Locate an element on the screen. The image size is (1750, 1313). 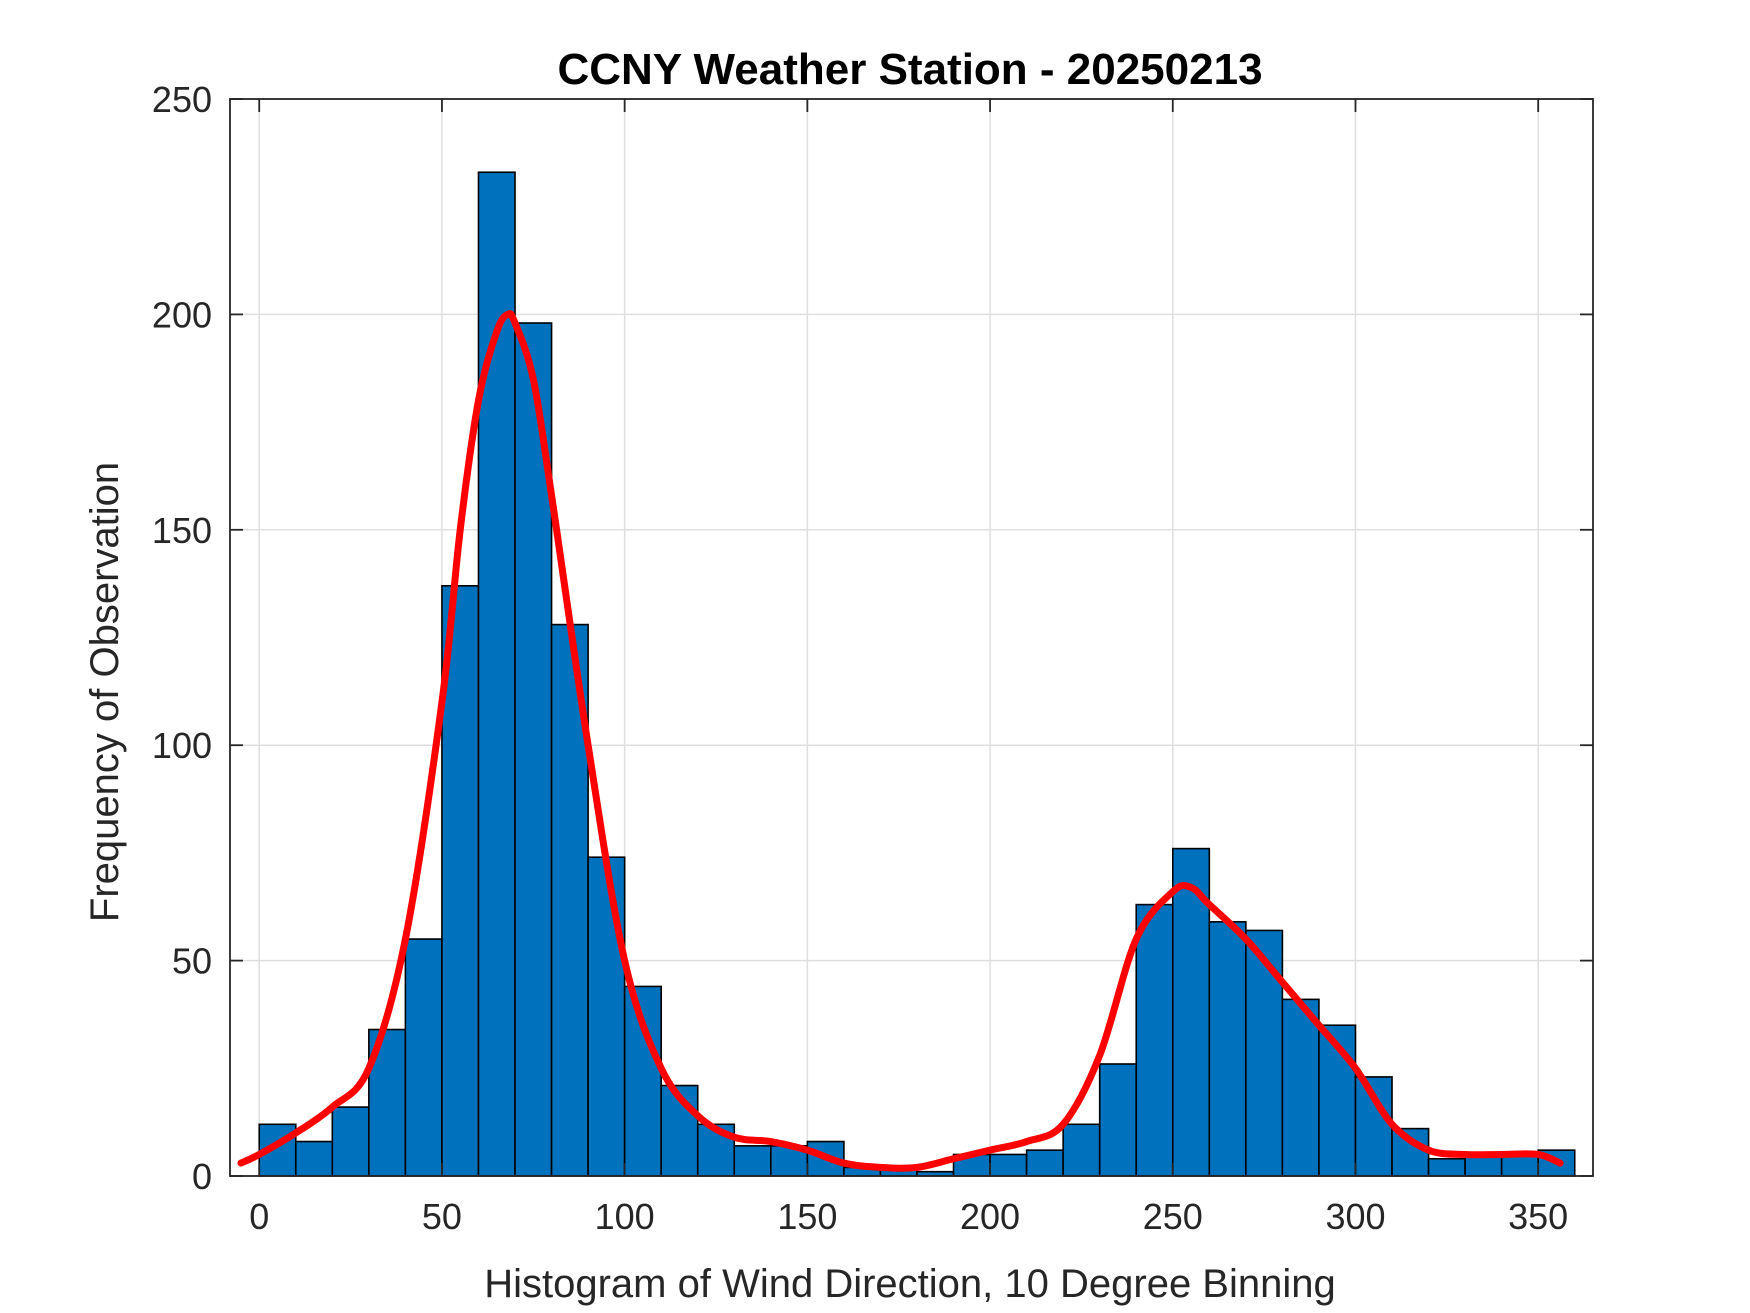
x-tick-label: 250 is located at coordinates (1173, 1216).